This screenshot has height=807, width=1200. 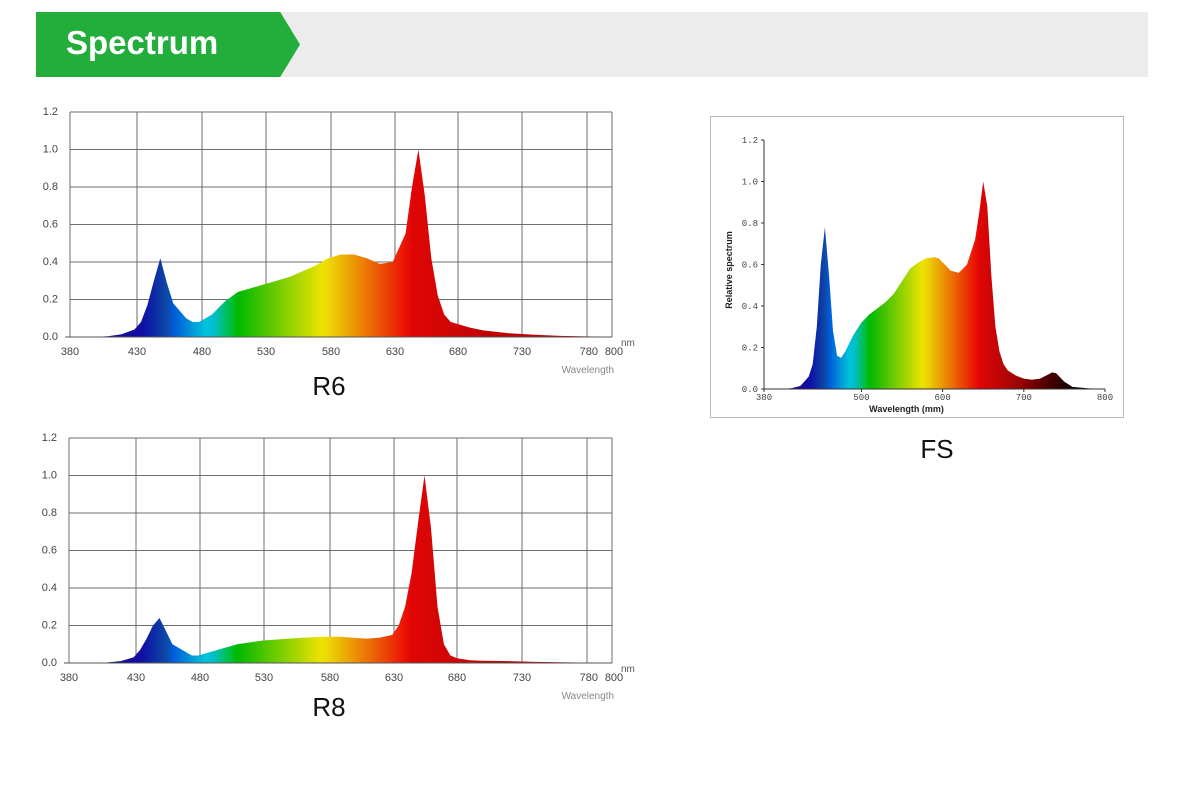 What do you see at coordinates (522, 352) in the screenshot?
I see `r6-xtick-label: 730` at bounding box center [522, 352].